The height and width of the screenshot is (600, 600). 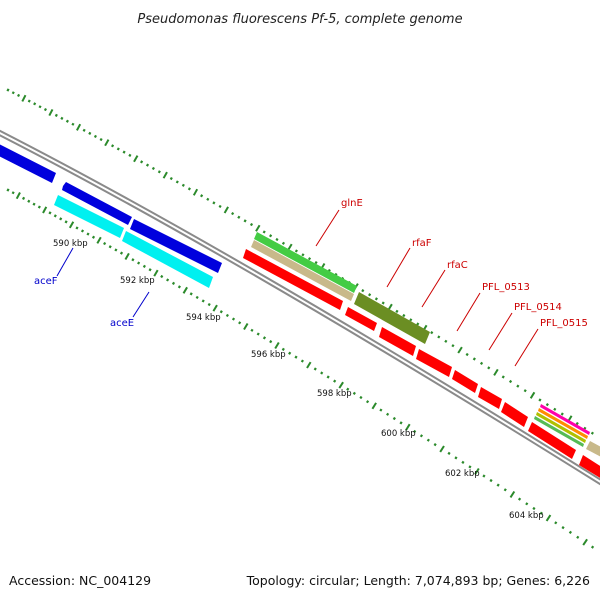 I want to click on leader-aceE, so click(x=141, y=304).